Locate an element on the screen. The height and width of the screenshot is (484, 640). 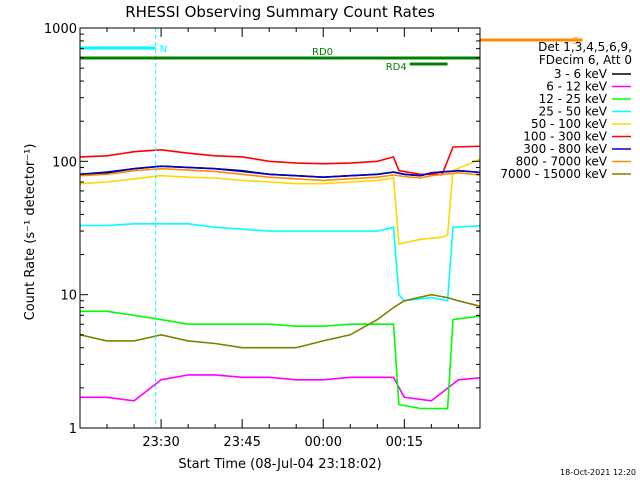
legend-label-3-6-kev: 3 - 6 keV is located at coordinates (581, 74).